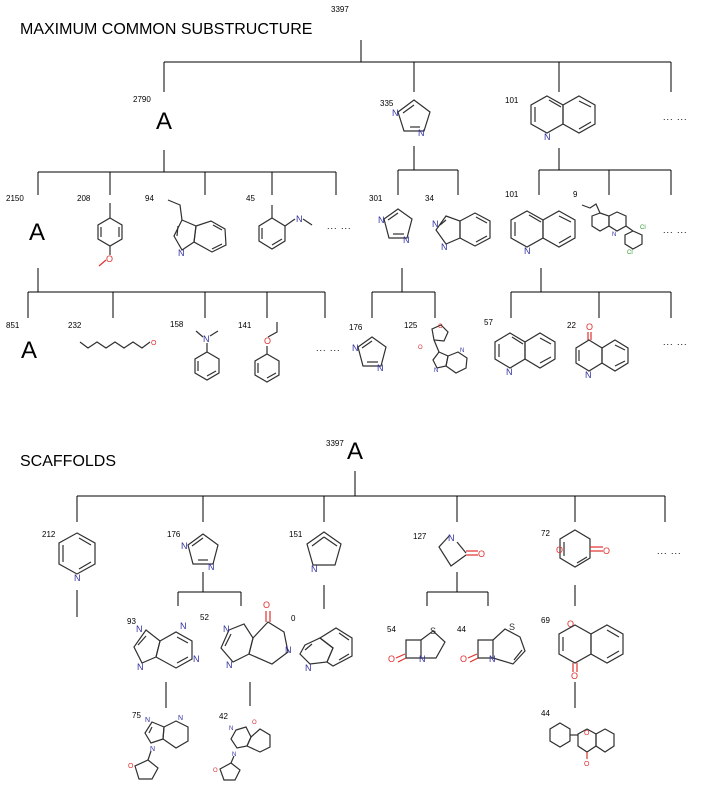 The height and width of the screenshot is (794, 715). What do you see at coordinates (461, 550) in the screenshot?
I see `mol-beta-lactam: N O` at bounding box center [461, 550].